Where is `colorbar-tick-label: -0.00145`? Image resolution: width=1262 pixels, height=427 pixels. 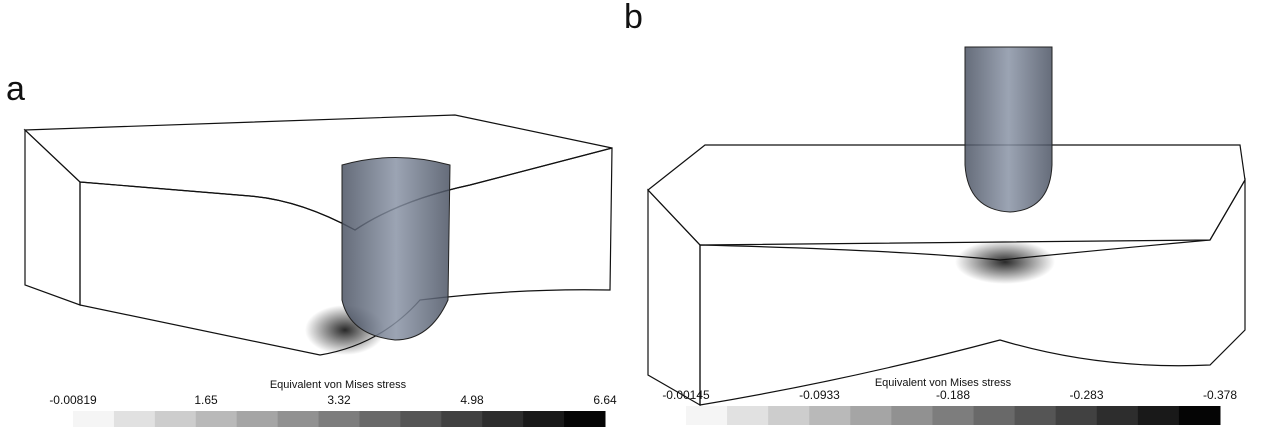 colorbar-tick-label: -0.00145 is located at coordinates (686, 395).